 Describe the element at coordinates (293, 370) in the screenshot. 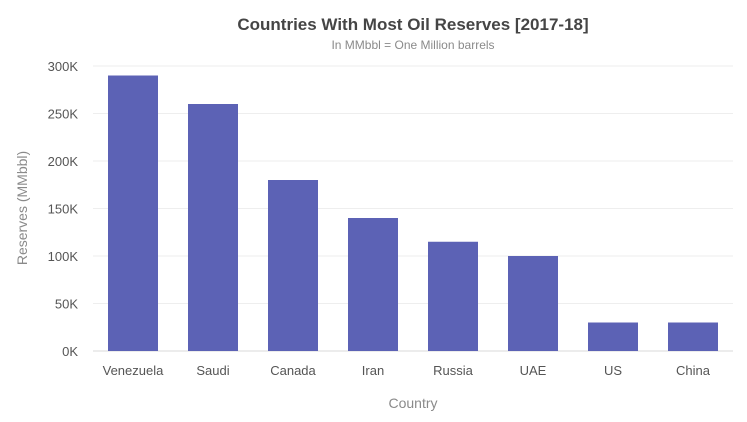

I see `x-tick-label: Canada` at that location.